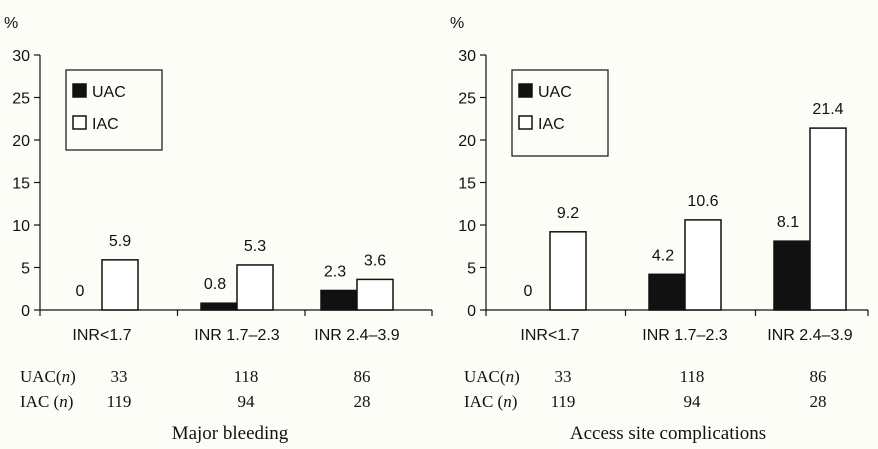 The width and height of the screenshot is (878, 449). What do you see at coordinates (215, 284) in the screenshot?
I see `data-label-uac: 0.8` at bounding box center [215, 284].